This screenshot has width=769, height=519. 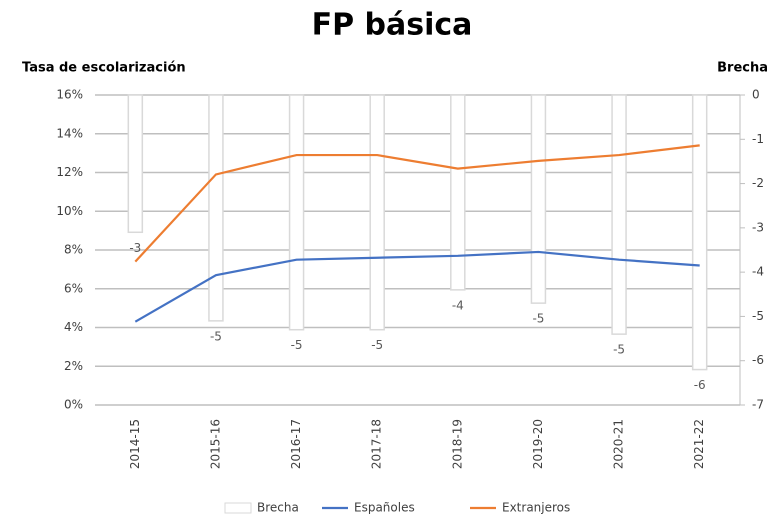 What do you see at coordinates (69, 133) in the screenshot?
I see `y-tick-label: 14%` at bounding box center [69, 133].